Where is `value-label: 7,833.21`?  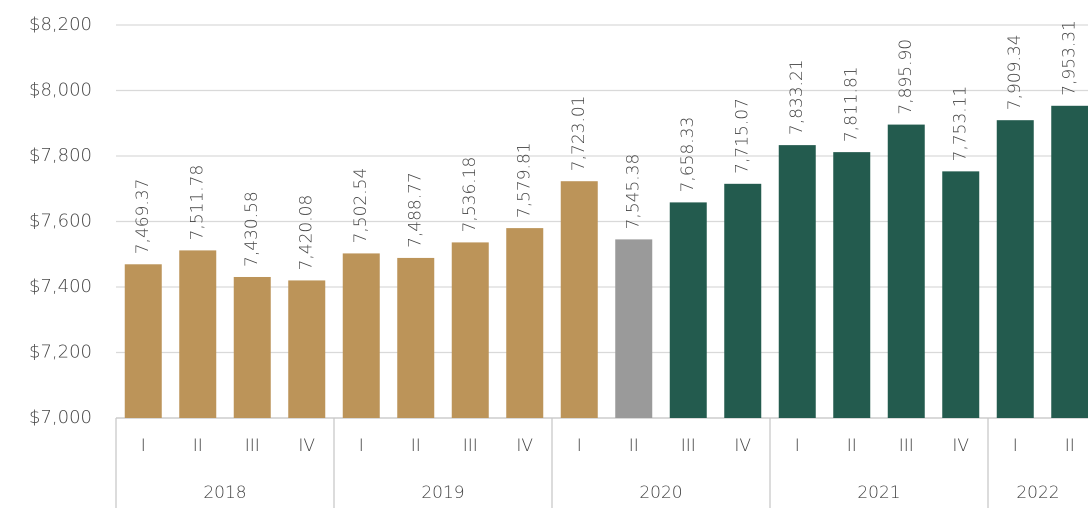
value-label: 7,833.21 is located at coordinates (797, 97).